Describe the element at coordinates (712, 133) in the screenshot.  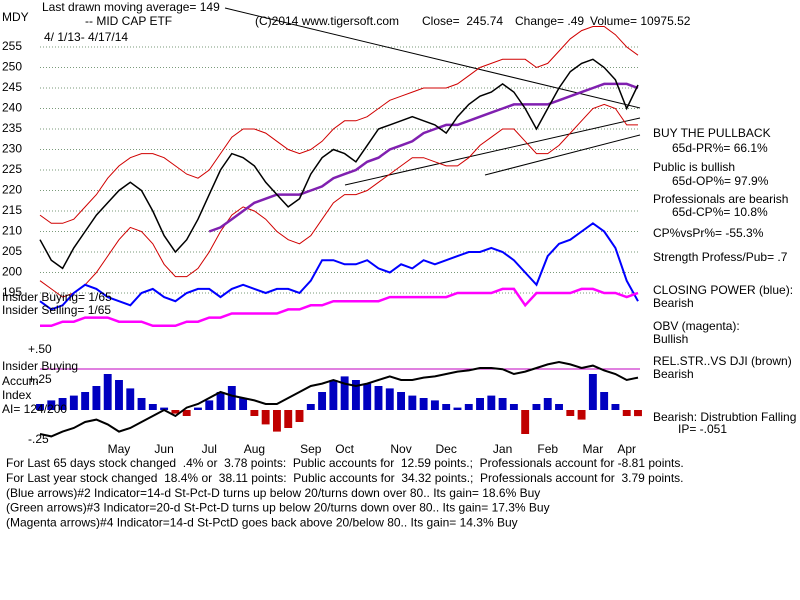
I see `side-note: BUY THE PULLBACK` at that location.